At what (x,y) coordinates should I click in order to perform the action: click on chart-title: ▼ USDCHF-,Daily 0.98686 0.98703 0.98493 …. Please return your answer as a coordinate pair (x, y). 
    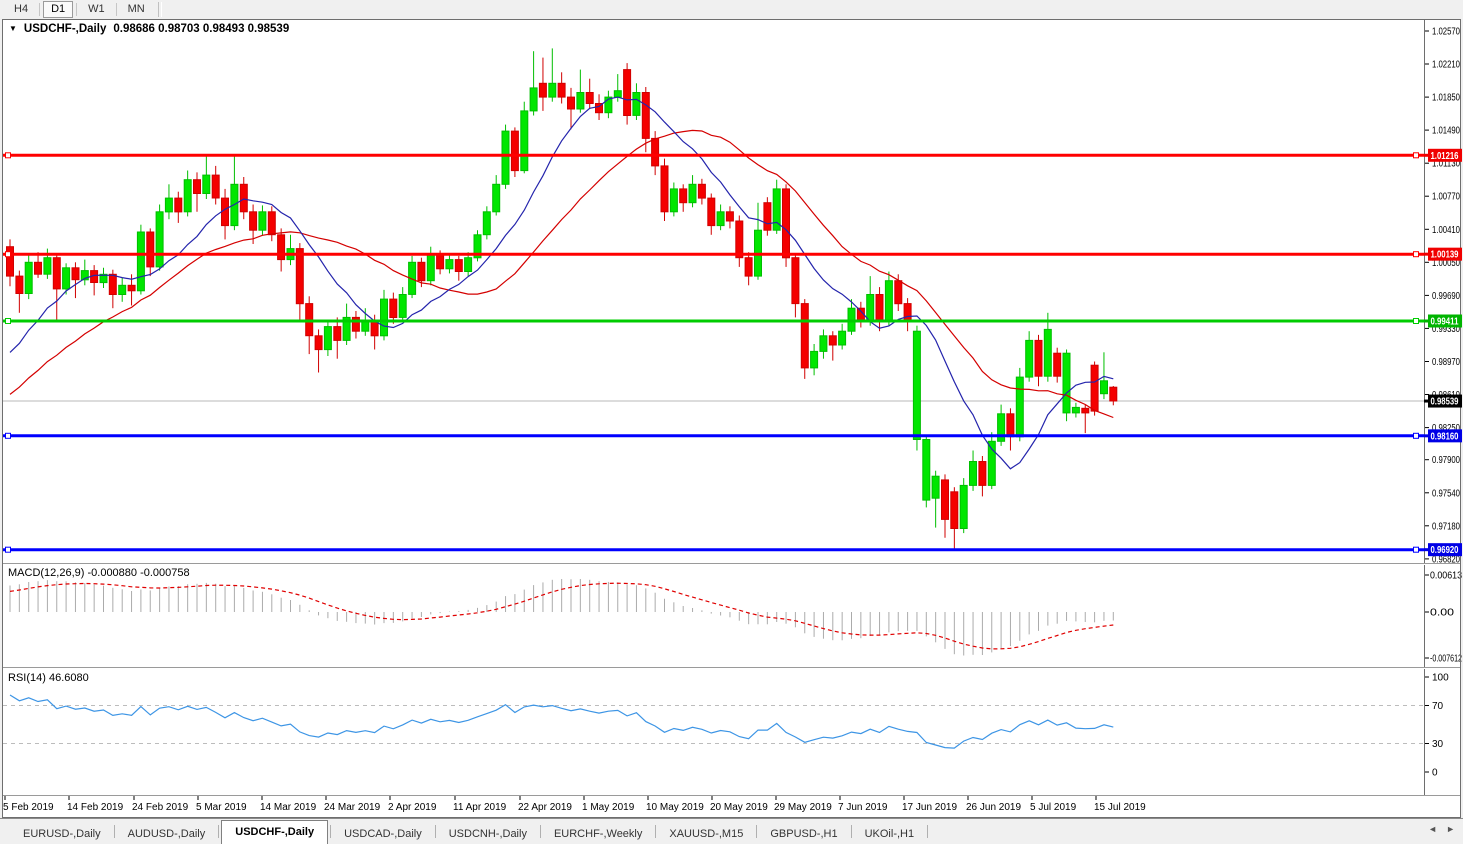
    Looking at the image, I should click on (149, 29).